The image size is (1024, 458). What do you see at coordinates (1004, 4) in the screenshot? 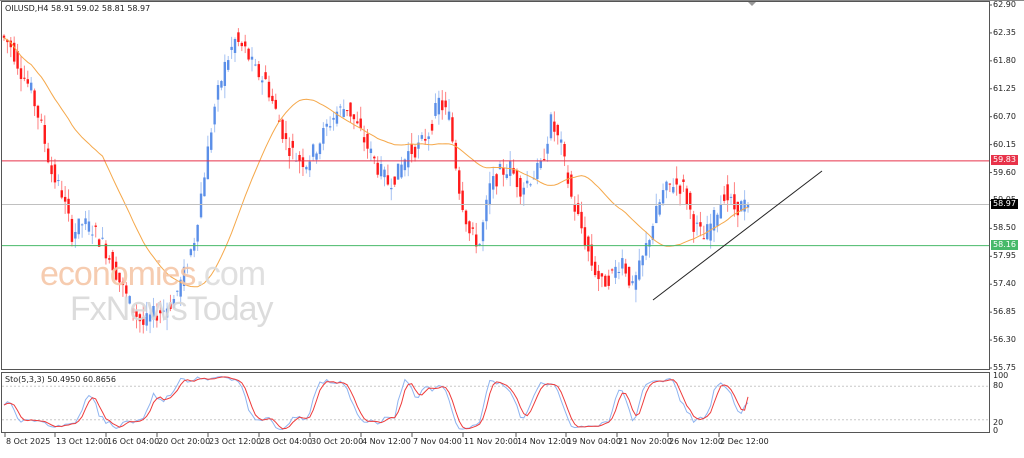
I see `price-tick-label: 62.90` at bounding box center [1004, 4].